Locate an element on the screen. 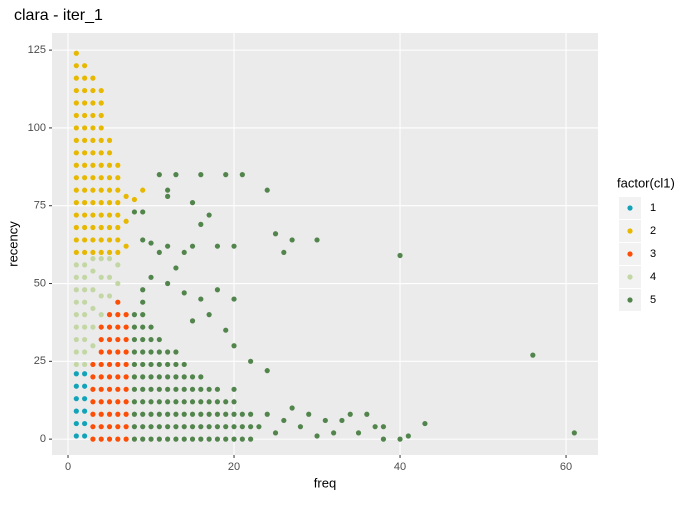 This screenshot has height=505, width=700. x-tick-label: 20 is located at coordinates (234, 467).